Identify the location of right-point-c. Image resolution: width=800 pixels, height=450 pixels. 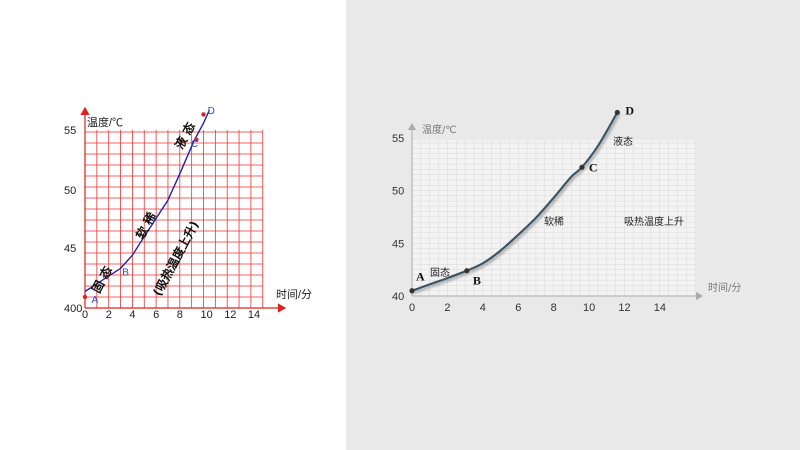
(582, 167).